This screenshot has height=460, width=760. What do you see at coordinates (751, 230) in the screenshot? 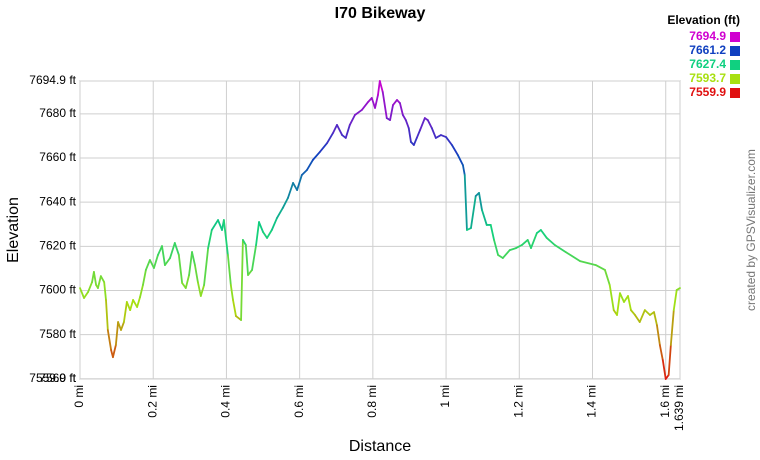
I see `credit: created by GPSVisualizer.com` at bounding box center [751, 230].